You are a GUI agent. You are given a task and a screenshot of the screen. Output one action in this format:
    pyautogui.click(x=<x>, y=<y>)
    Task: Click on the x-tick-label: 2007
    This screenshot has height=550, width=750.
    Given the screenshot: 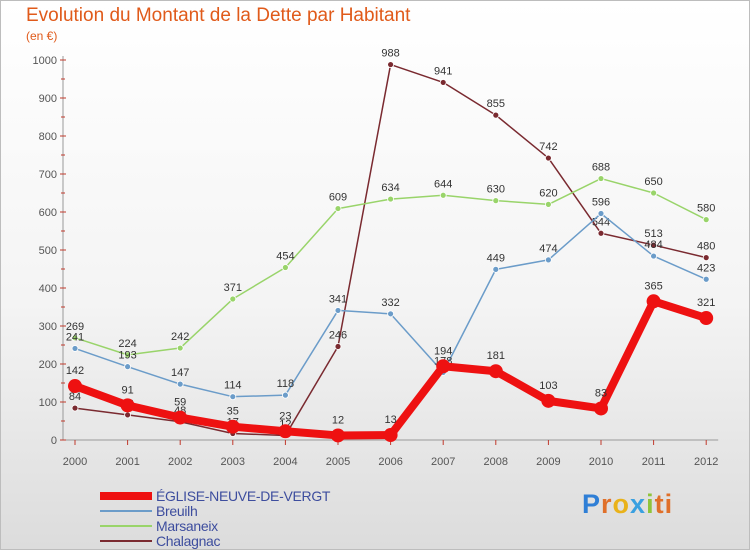 What is the action you would take?
    pyautogui.click(x=443, y=462)
    